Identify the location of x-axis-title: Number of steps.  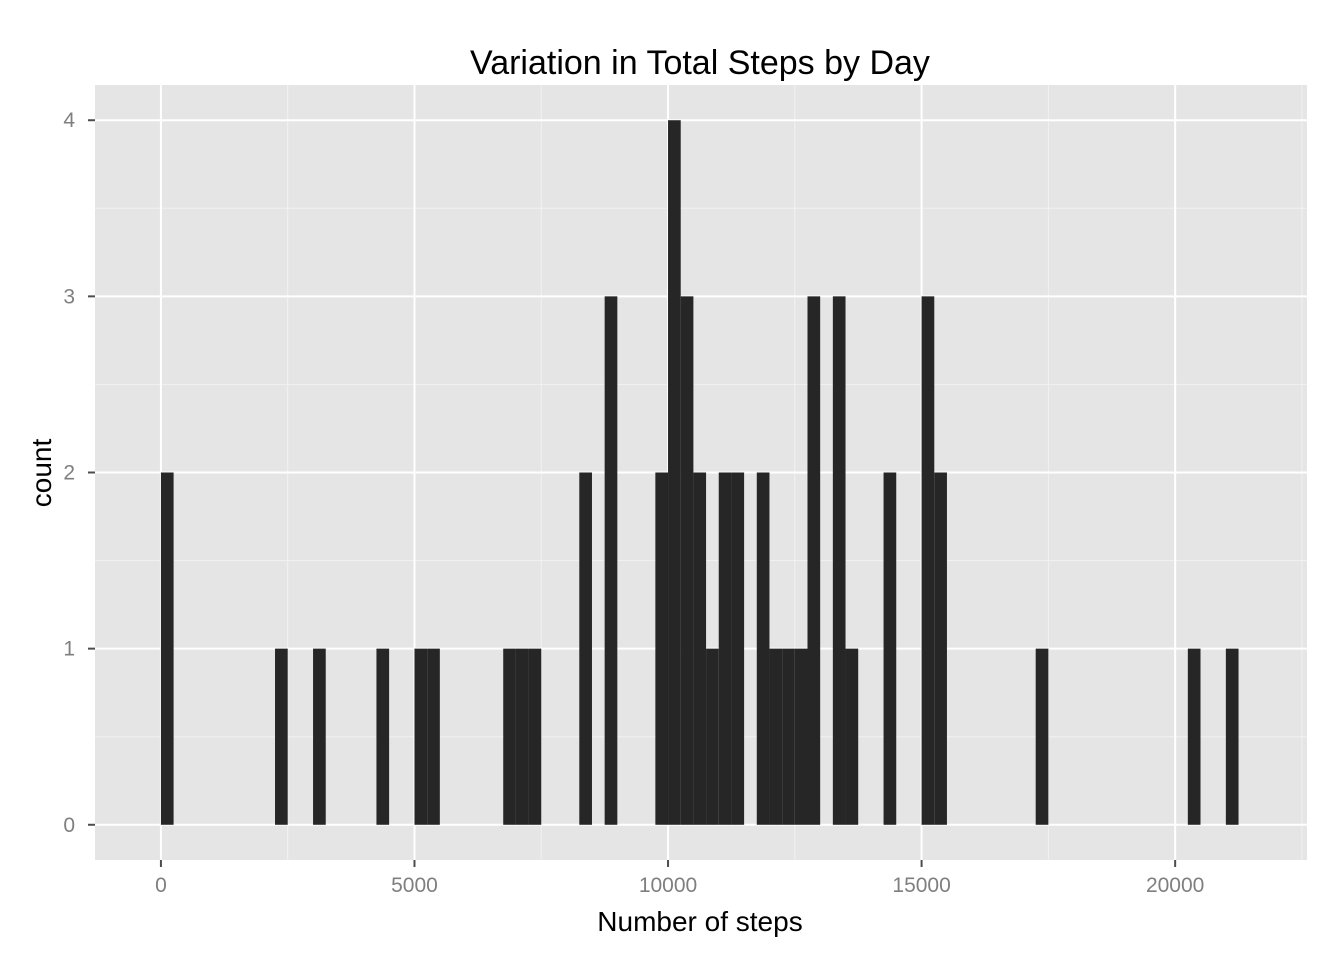
(699, 921).